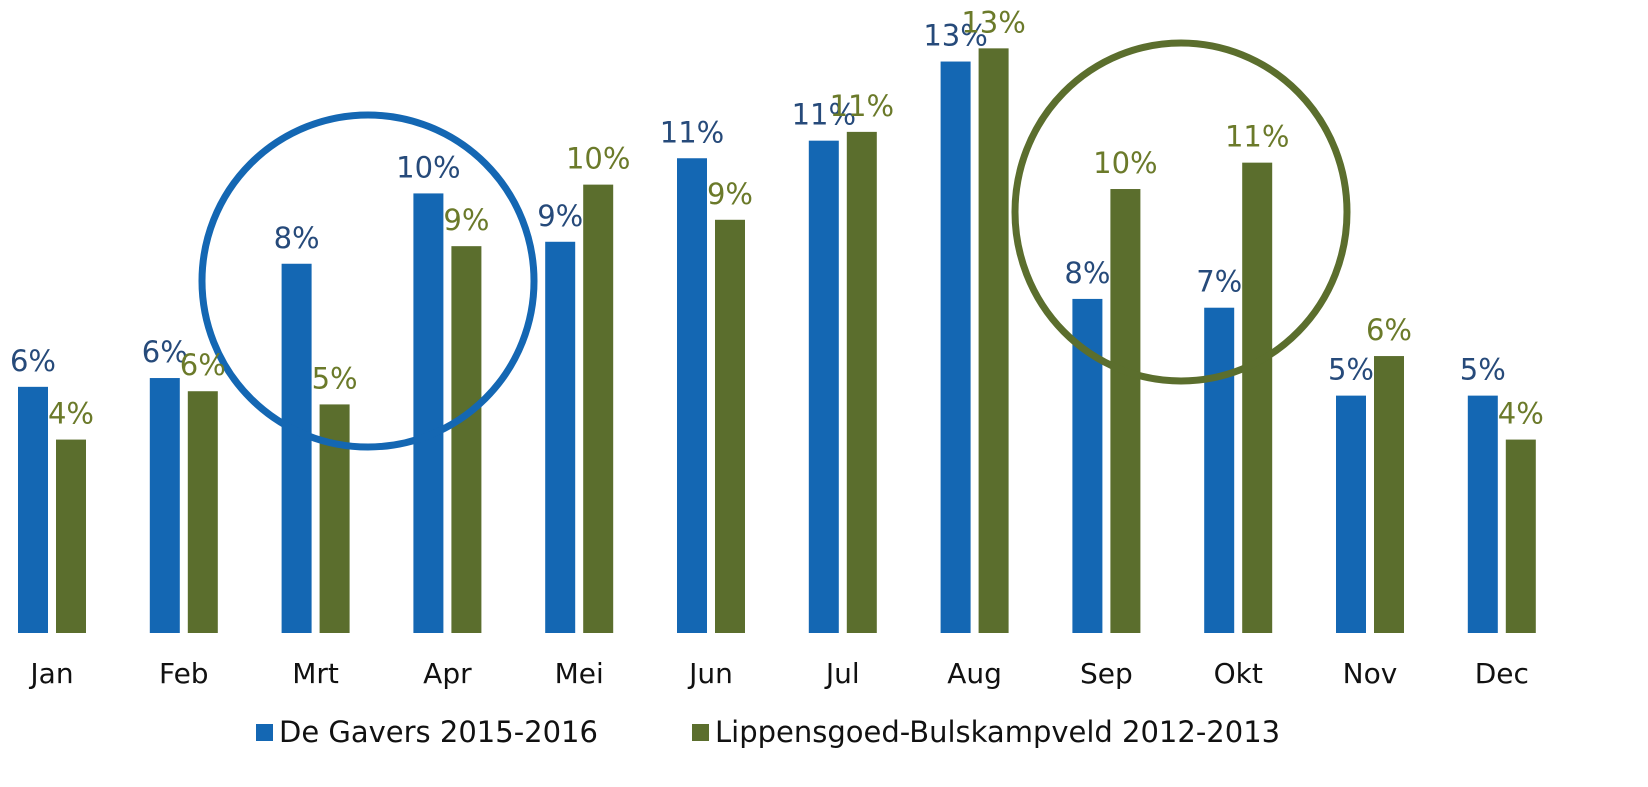 This screenshot has width=1648, height=787. I want to click on legend-label: Lippensgoed-Bulskampveld 2012-2013, so click(997, 732).